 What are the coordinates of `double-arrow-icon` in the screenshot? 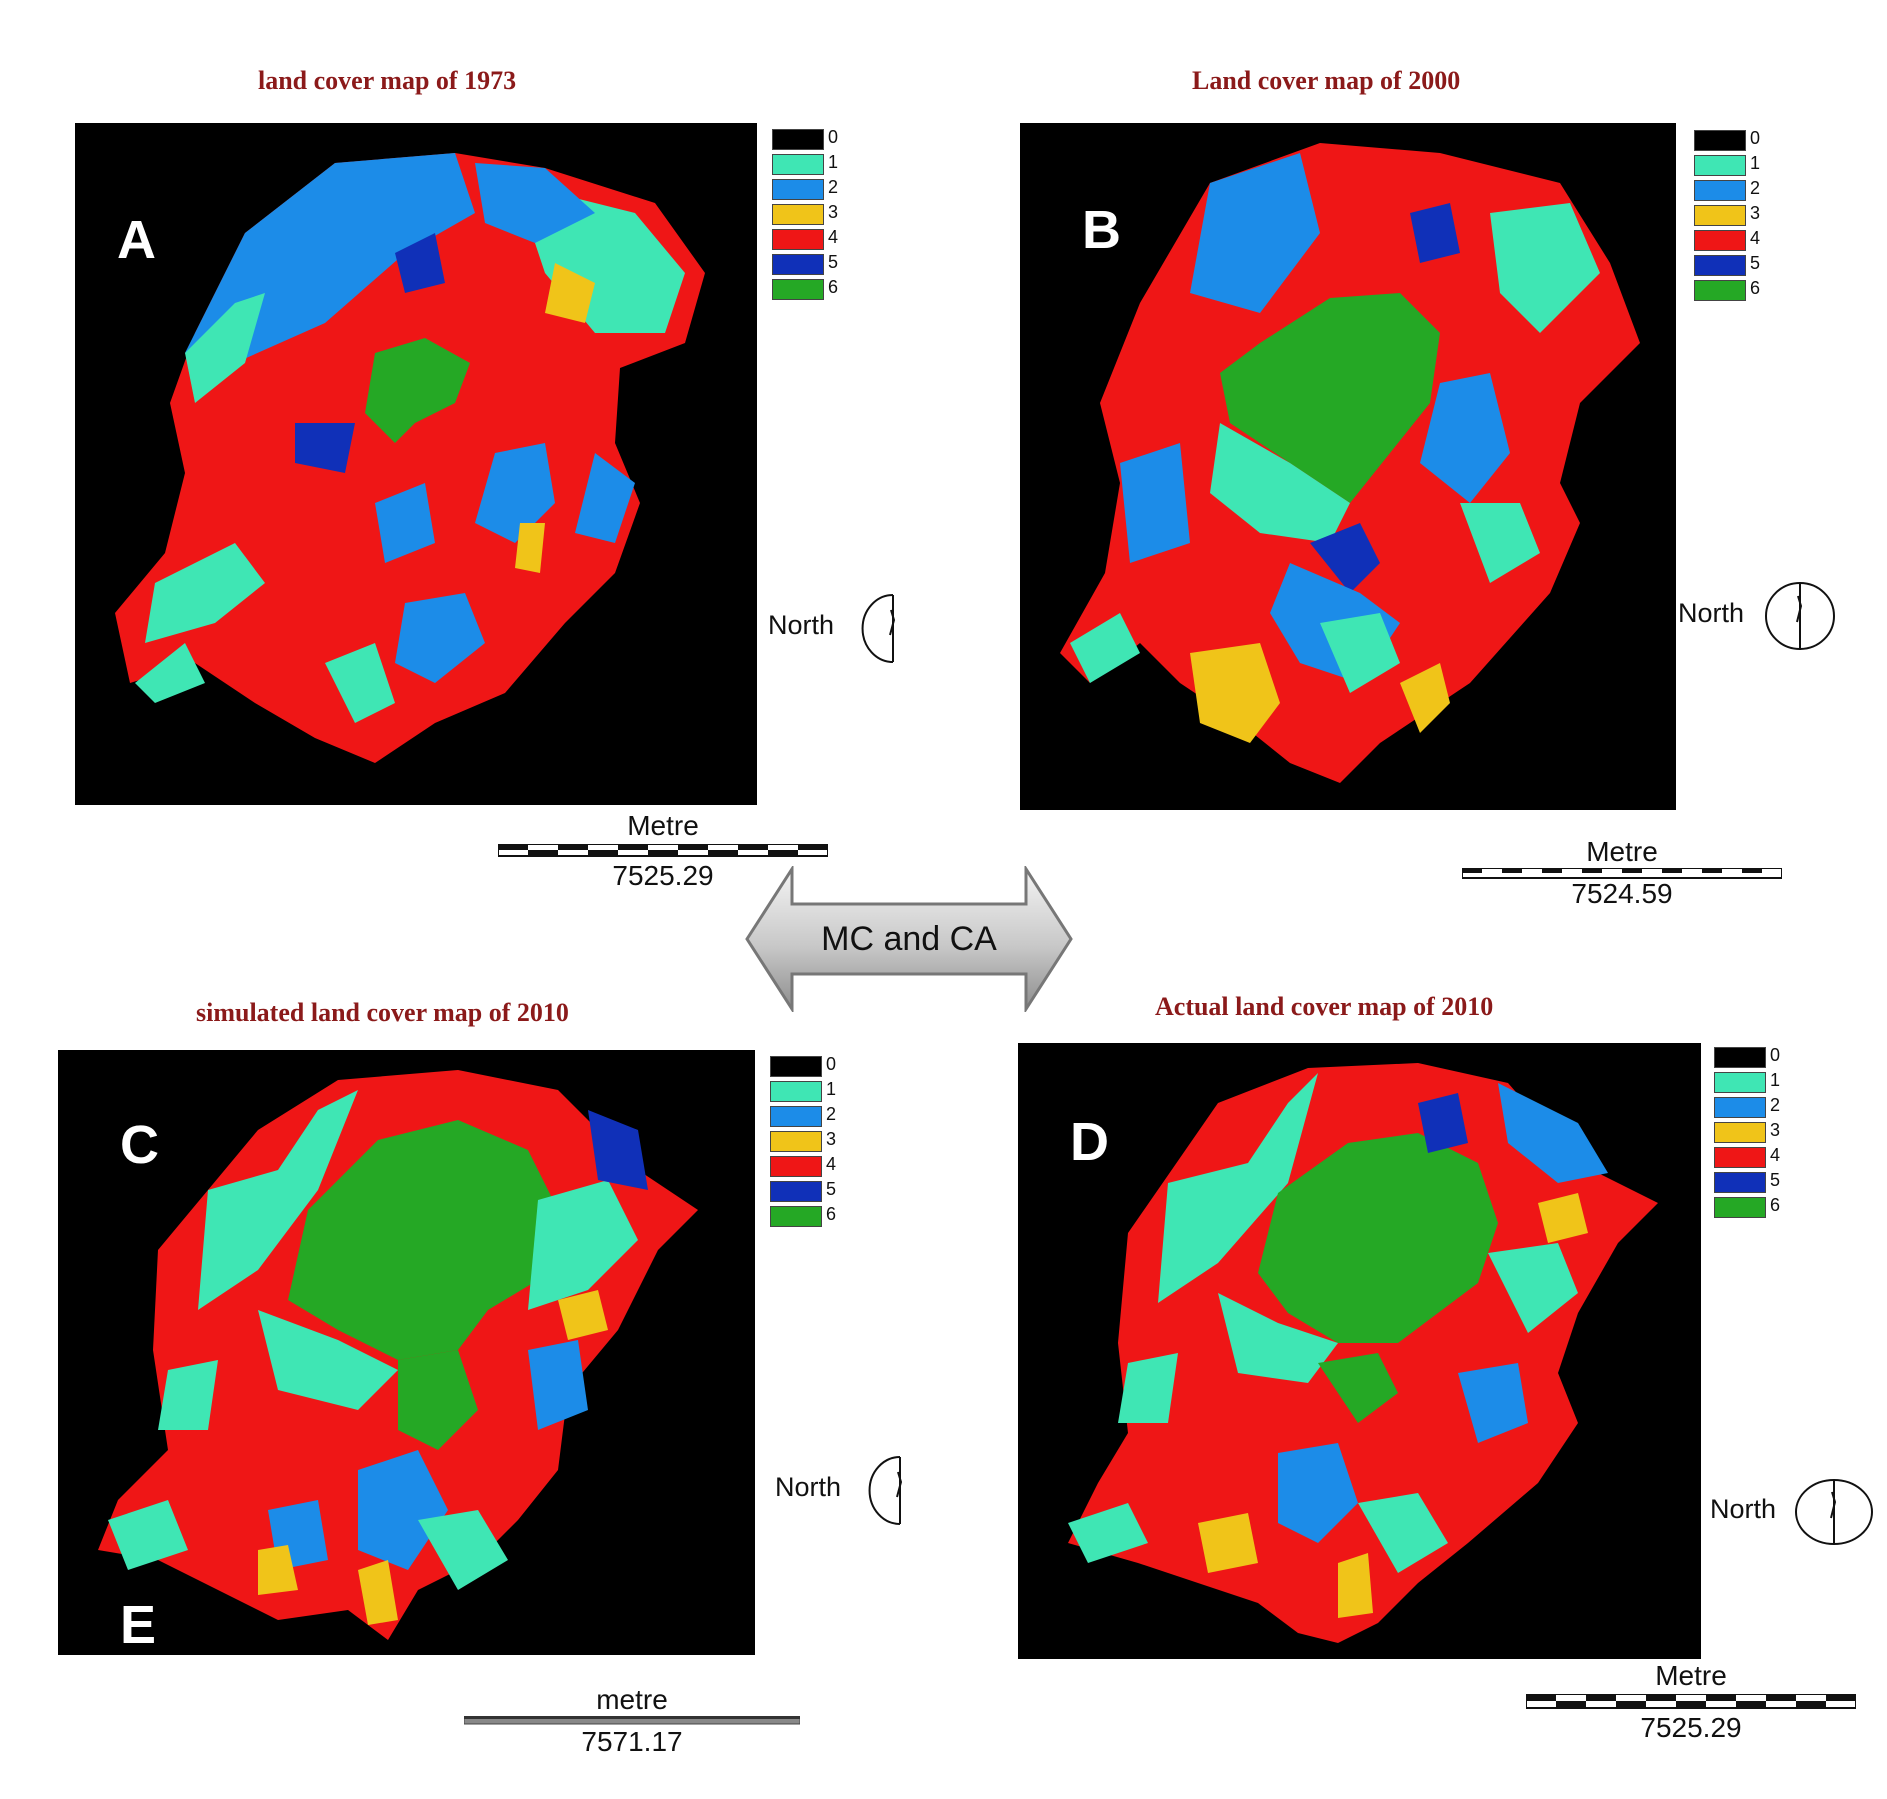 It's located at (909, 939).